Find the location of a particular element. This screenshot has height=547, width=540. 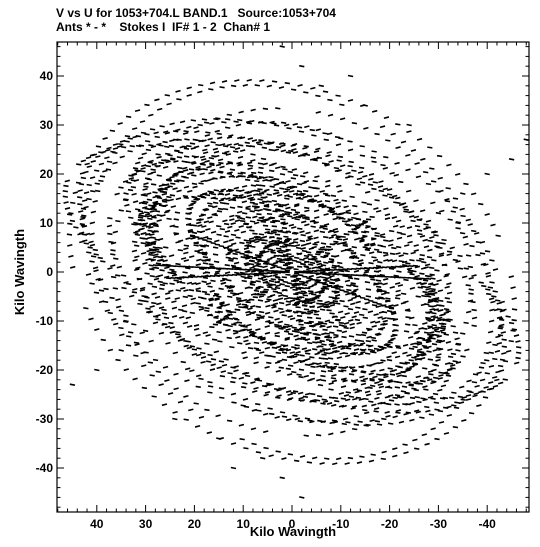

x-tick-label: -40 is located at coordinates (488, 524).